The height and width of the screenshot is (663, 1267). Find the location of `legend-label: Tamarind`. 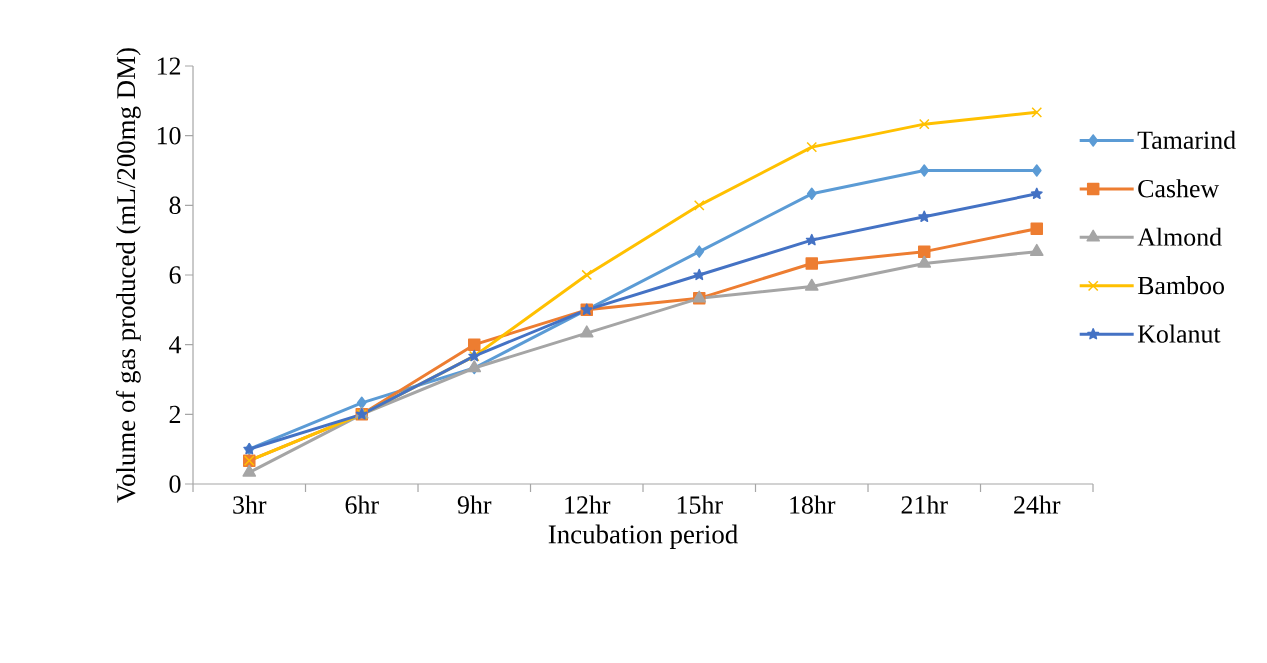

legend-label: Tamarind is located at coordinates (1186, 139).